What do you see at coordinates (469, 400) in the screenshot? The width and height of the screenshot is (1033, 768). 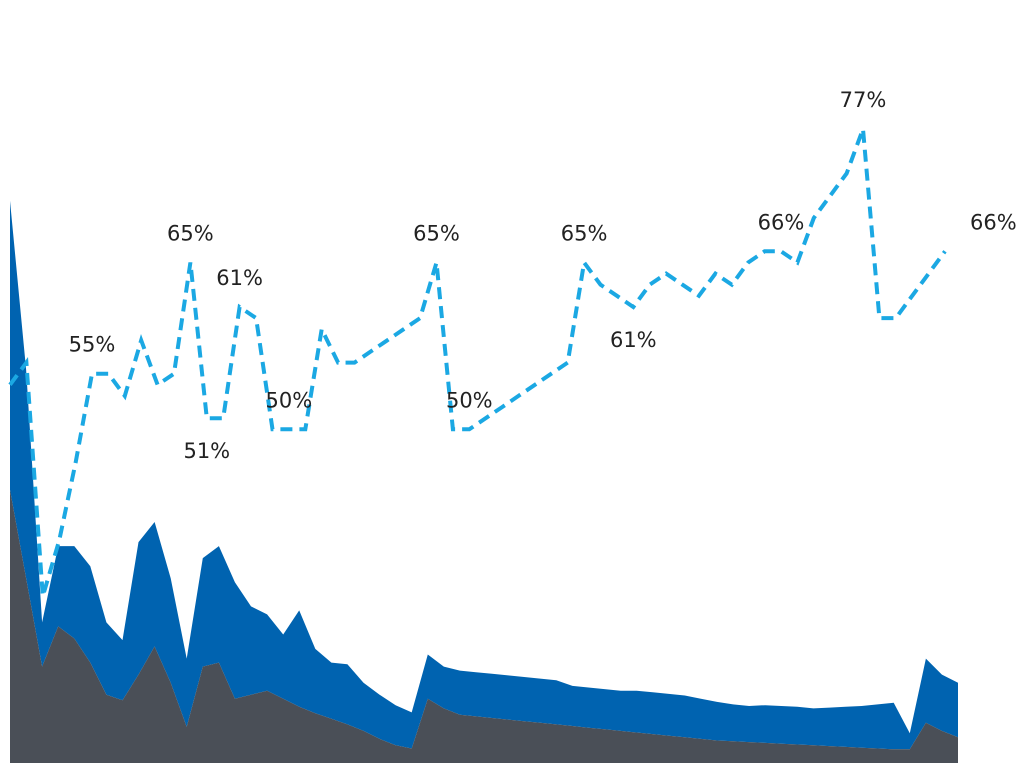 I see `data-label-6: 50%` at bounding box center [469, 400].